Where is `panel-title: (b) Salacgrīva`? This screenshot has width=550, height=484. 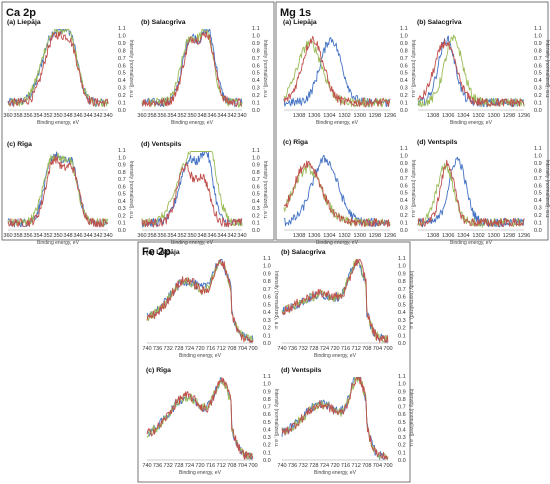 panel-title: (b) Salacgrīva is located at coordinates (163, 22).